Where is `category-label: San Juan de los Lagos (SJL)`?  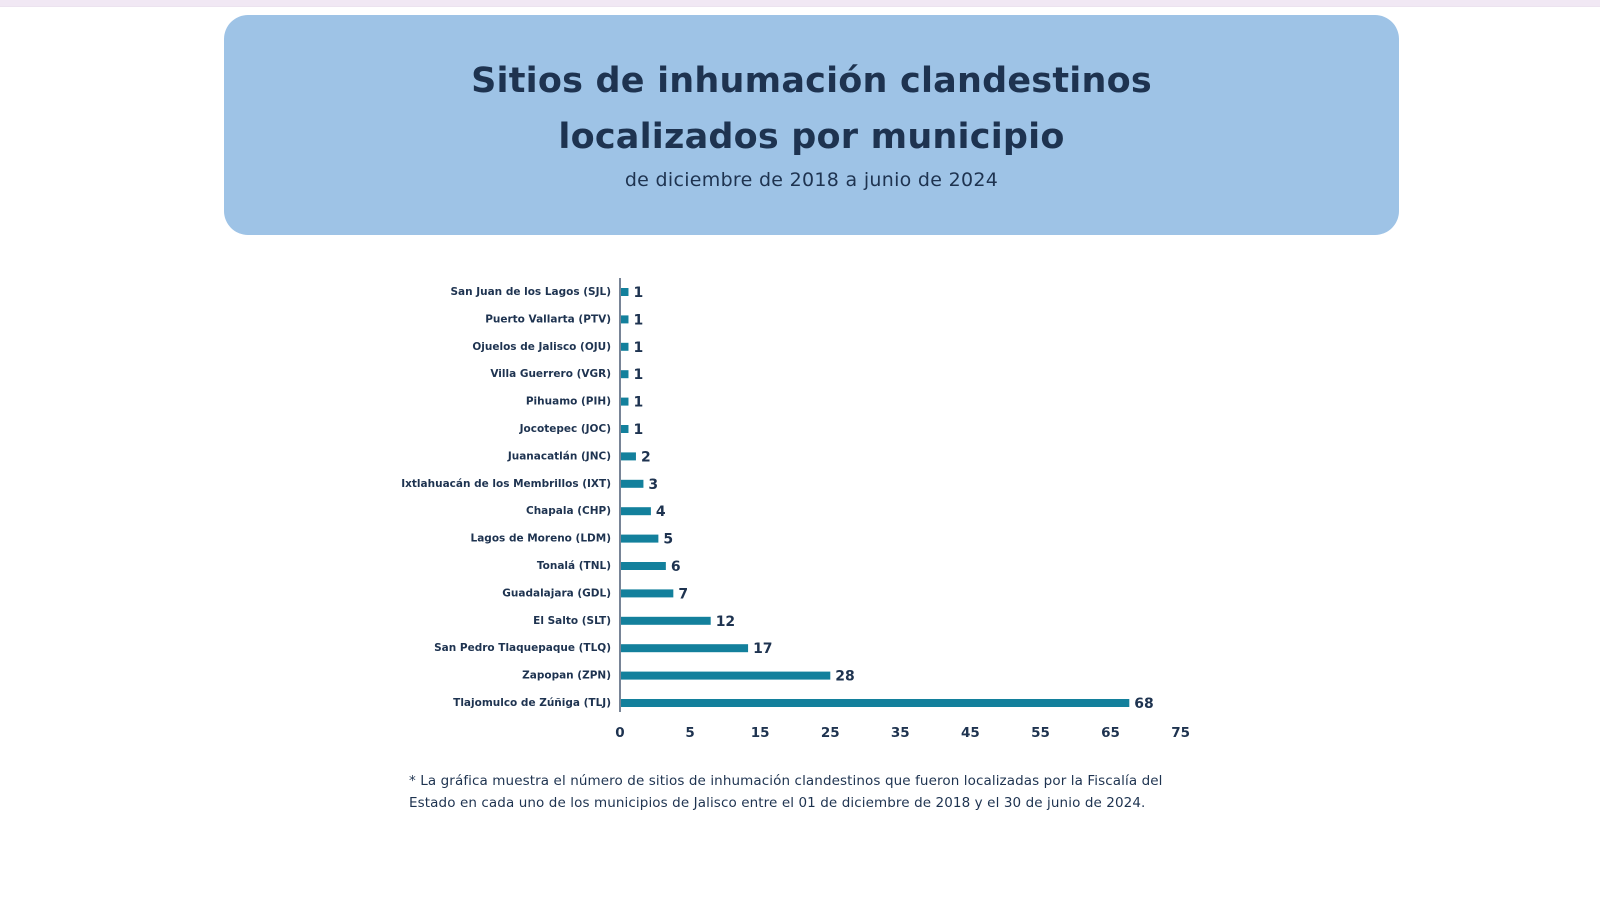 category-label: San Juan de los Lagos (SJL) is located at coordinates (530, 292).